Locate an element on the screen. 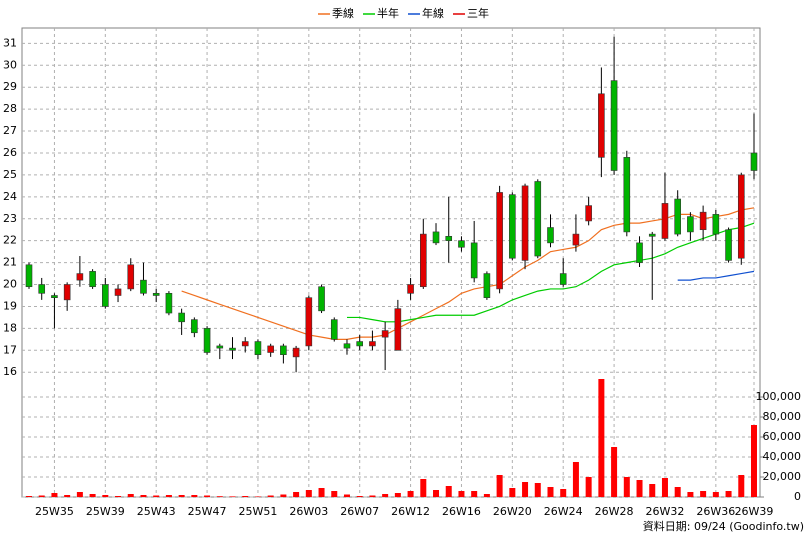  x-tick-label: 26W36 is located at coordinates (715, 511).